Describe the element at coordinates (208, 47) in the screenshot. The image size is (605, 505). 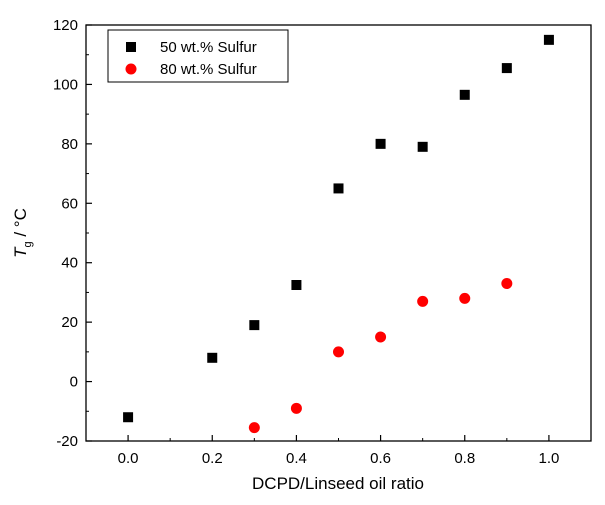
I see `legend-label-1: 50 wt.% Sulfur` at that location.